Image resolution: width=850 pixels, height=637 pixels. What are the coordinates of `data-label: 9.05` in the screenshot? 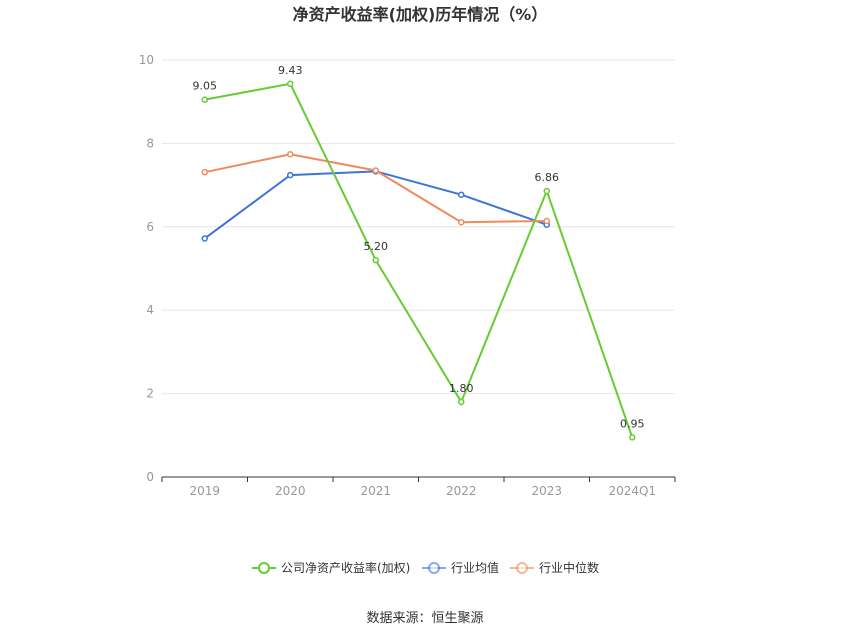 It's located at (205, 86).